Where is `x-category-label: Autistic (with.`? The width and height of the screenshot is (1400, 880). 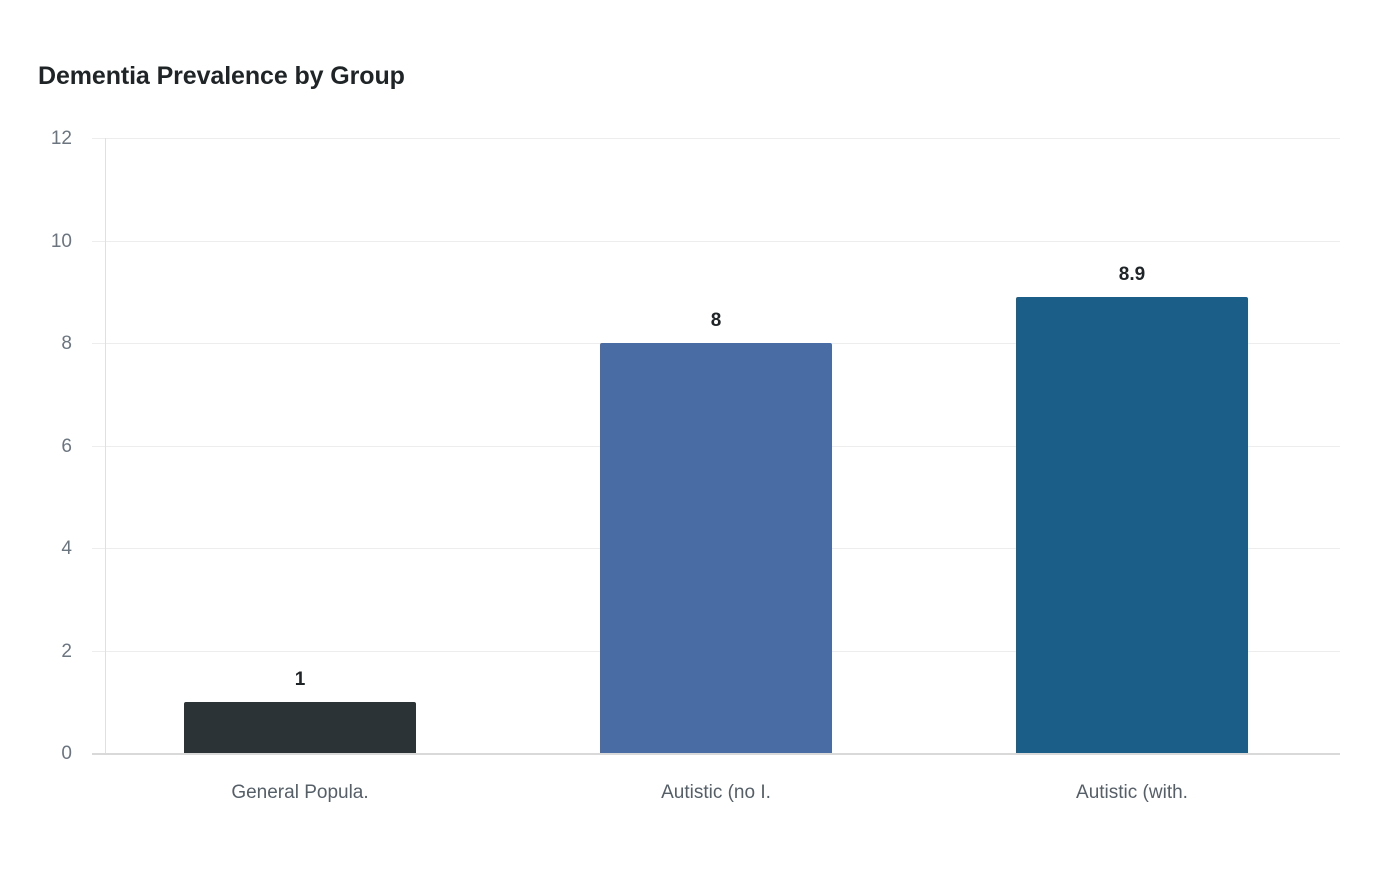 x-category-label: Autistic (with. is located at coordinates (1132, 792).